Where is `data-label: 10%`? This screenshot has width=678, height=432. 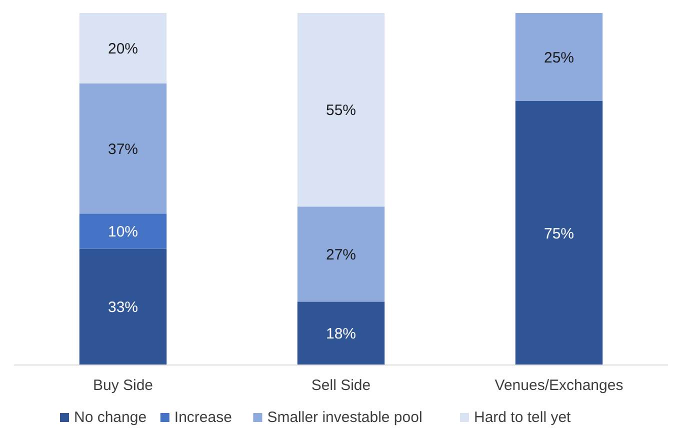 data-label: 10% is located at coordinates (123, 231).